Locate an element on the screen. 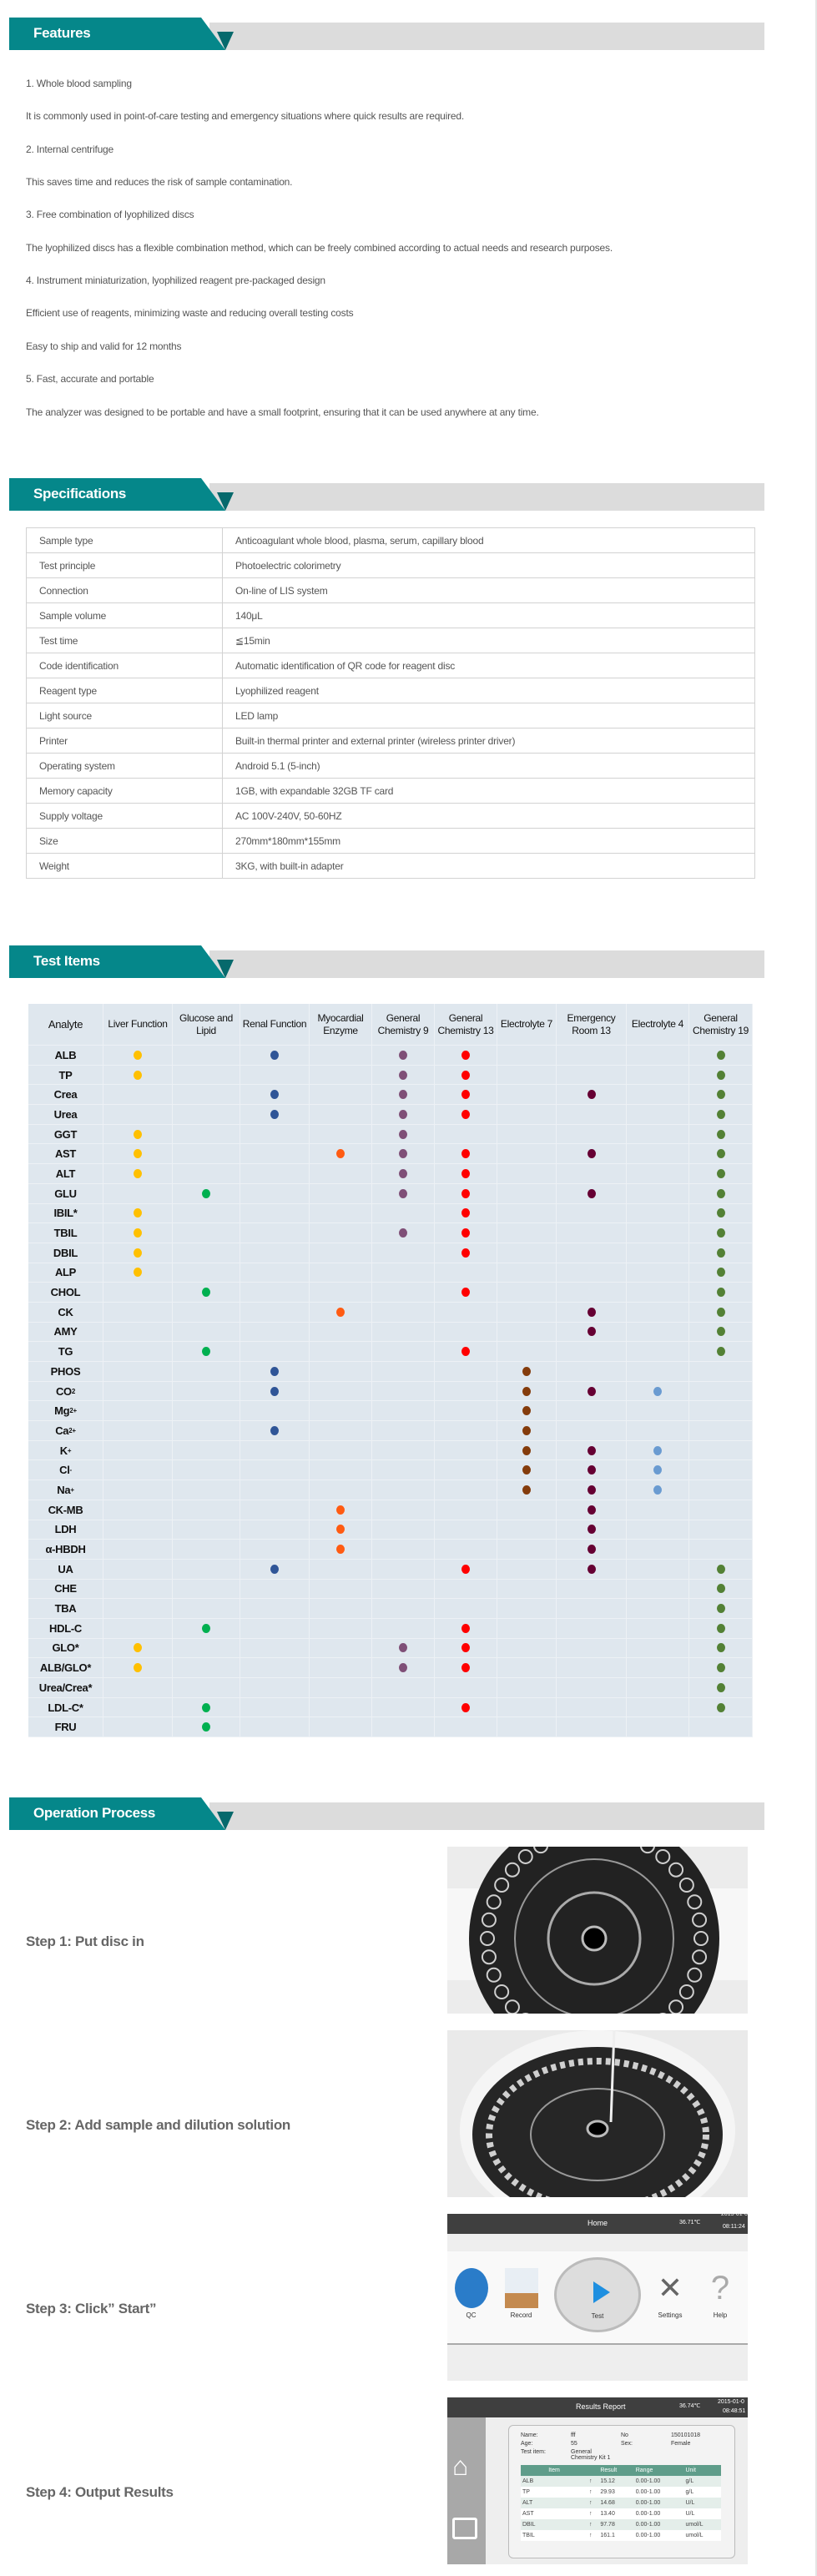 The image size is (817, 2576). settings-button: ✕ Settings is located at coordinates (670, 2293).